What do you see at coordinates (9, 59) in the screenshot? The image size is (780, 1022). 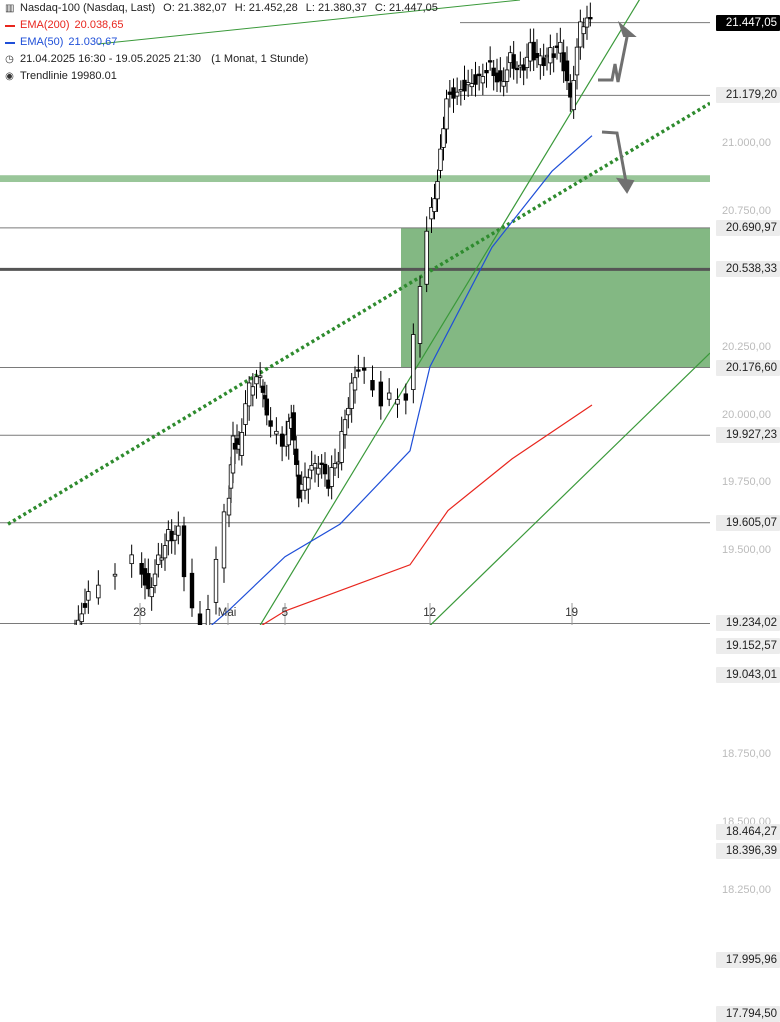 I see `clock-icon: ◷` at bounding box center [9, 59].